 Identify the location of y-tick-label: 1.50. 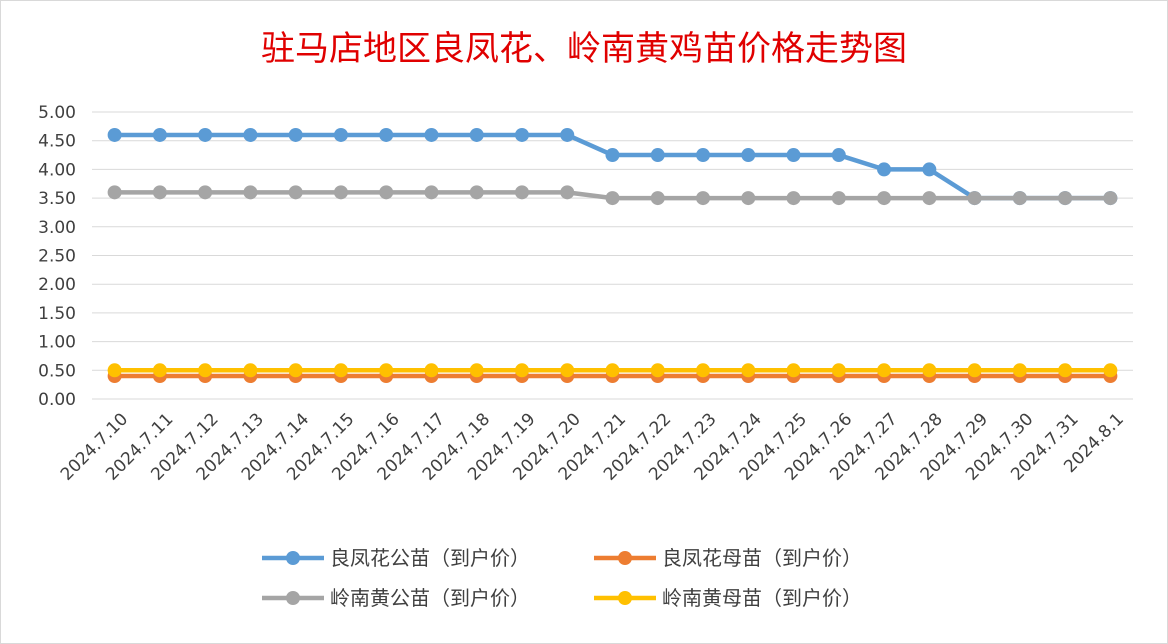
(57, 314).